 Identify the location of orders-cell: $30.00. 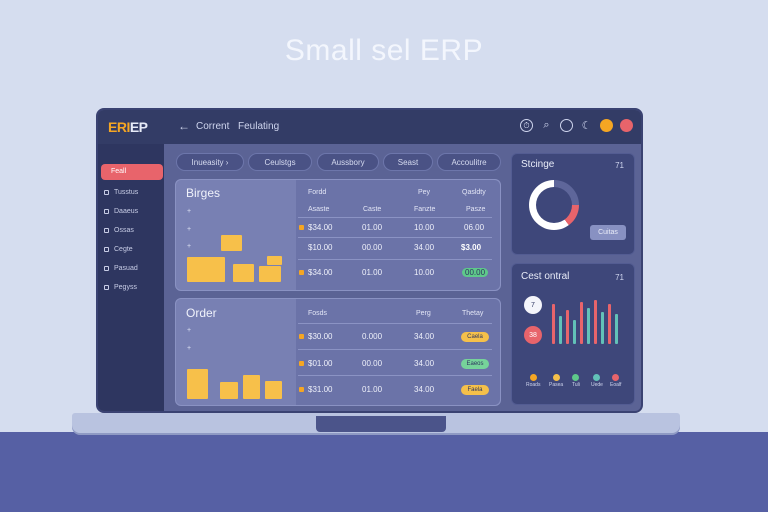
(320, 336).